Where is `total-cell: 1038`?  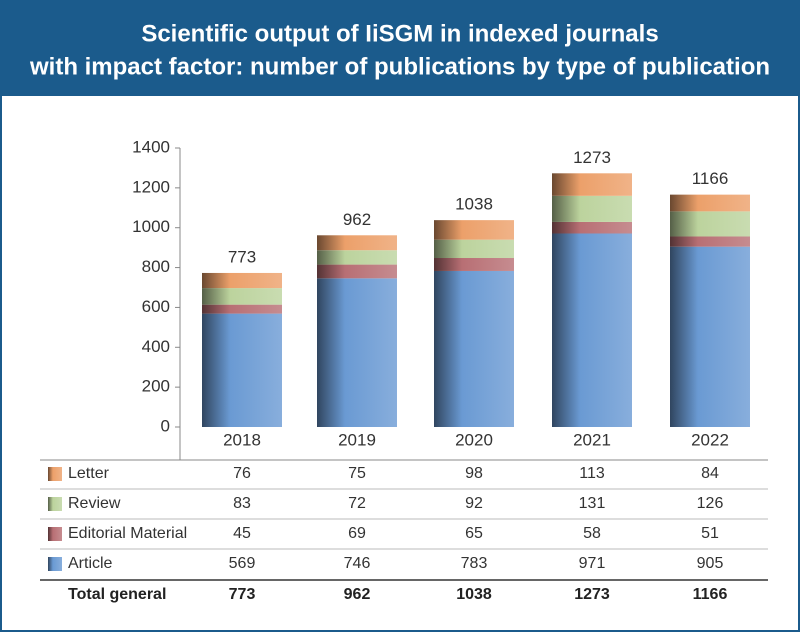
total-cell: 1038 is located at coordinates (474, 594).